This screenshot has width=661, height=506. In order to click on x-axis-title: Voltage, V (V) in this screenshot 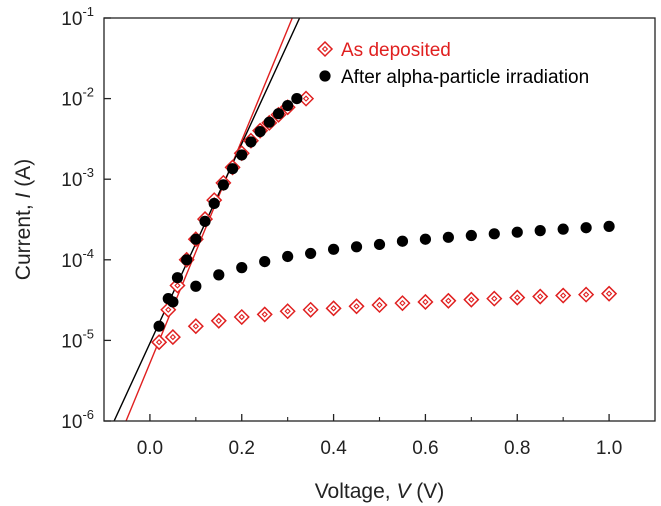, I will do `click(380, 491)`.